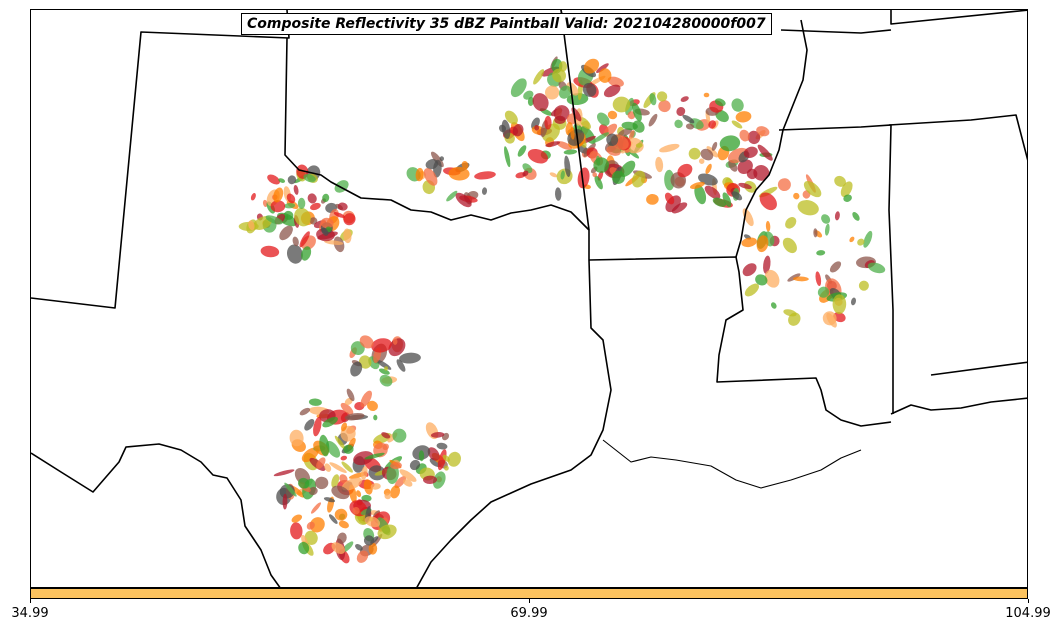 This screenshot has width=1062, height=633. Describe the element at coordinates (529, 601) in the screenshot. I see `colorbar-tick-mark` at that location.